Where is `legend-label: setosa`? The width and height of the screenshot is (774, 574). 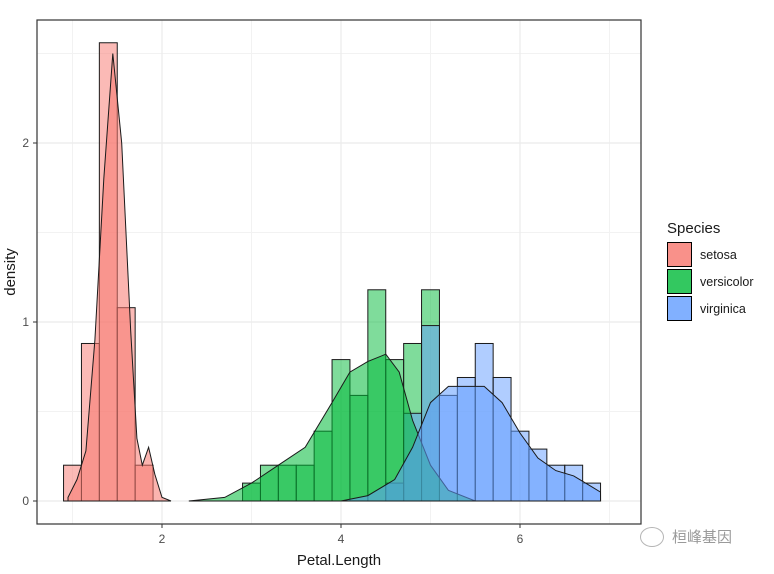
legend-label: setosa is located at coordinates (718, 254).